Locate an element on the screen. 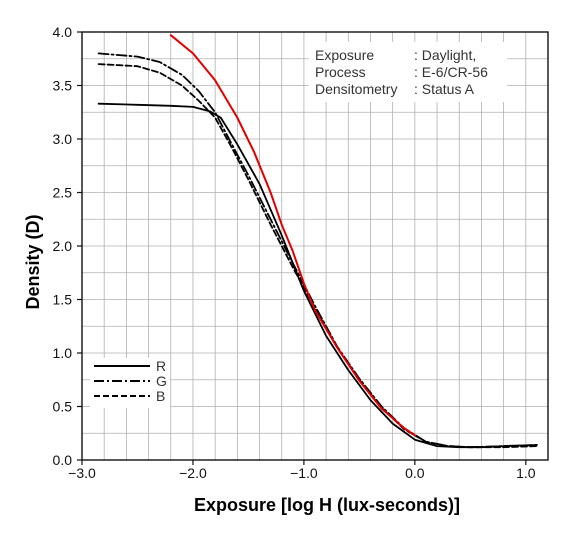  legend-label-r: R is located at coordinates (161, 366).